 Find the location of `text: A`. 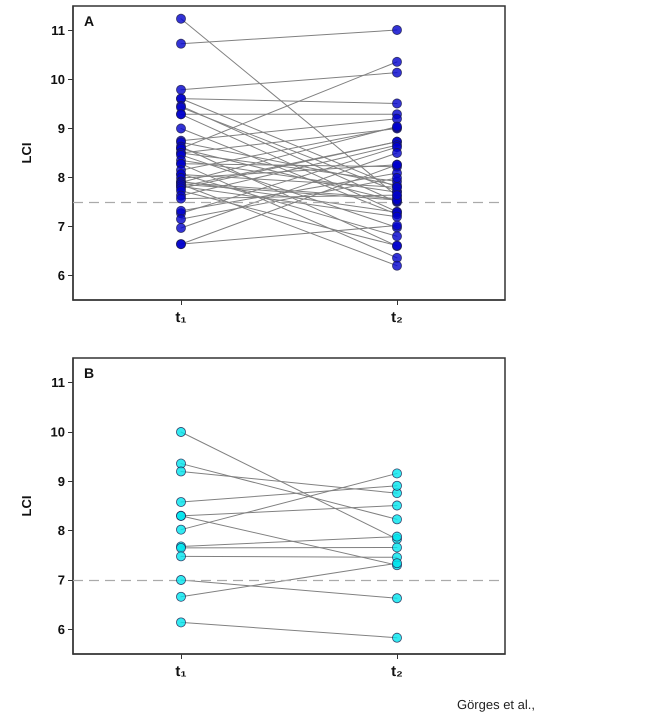

text: A is located at coordinates (89, 21).